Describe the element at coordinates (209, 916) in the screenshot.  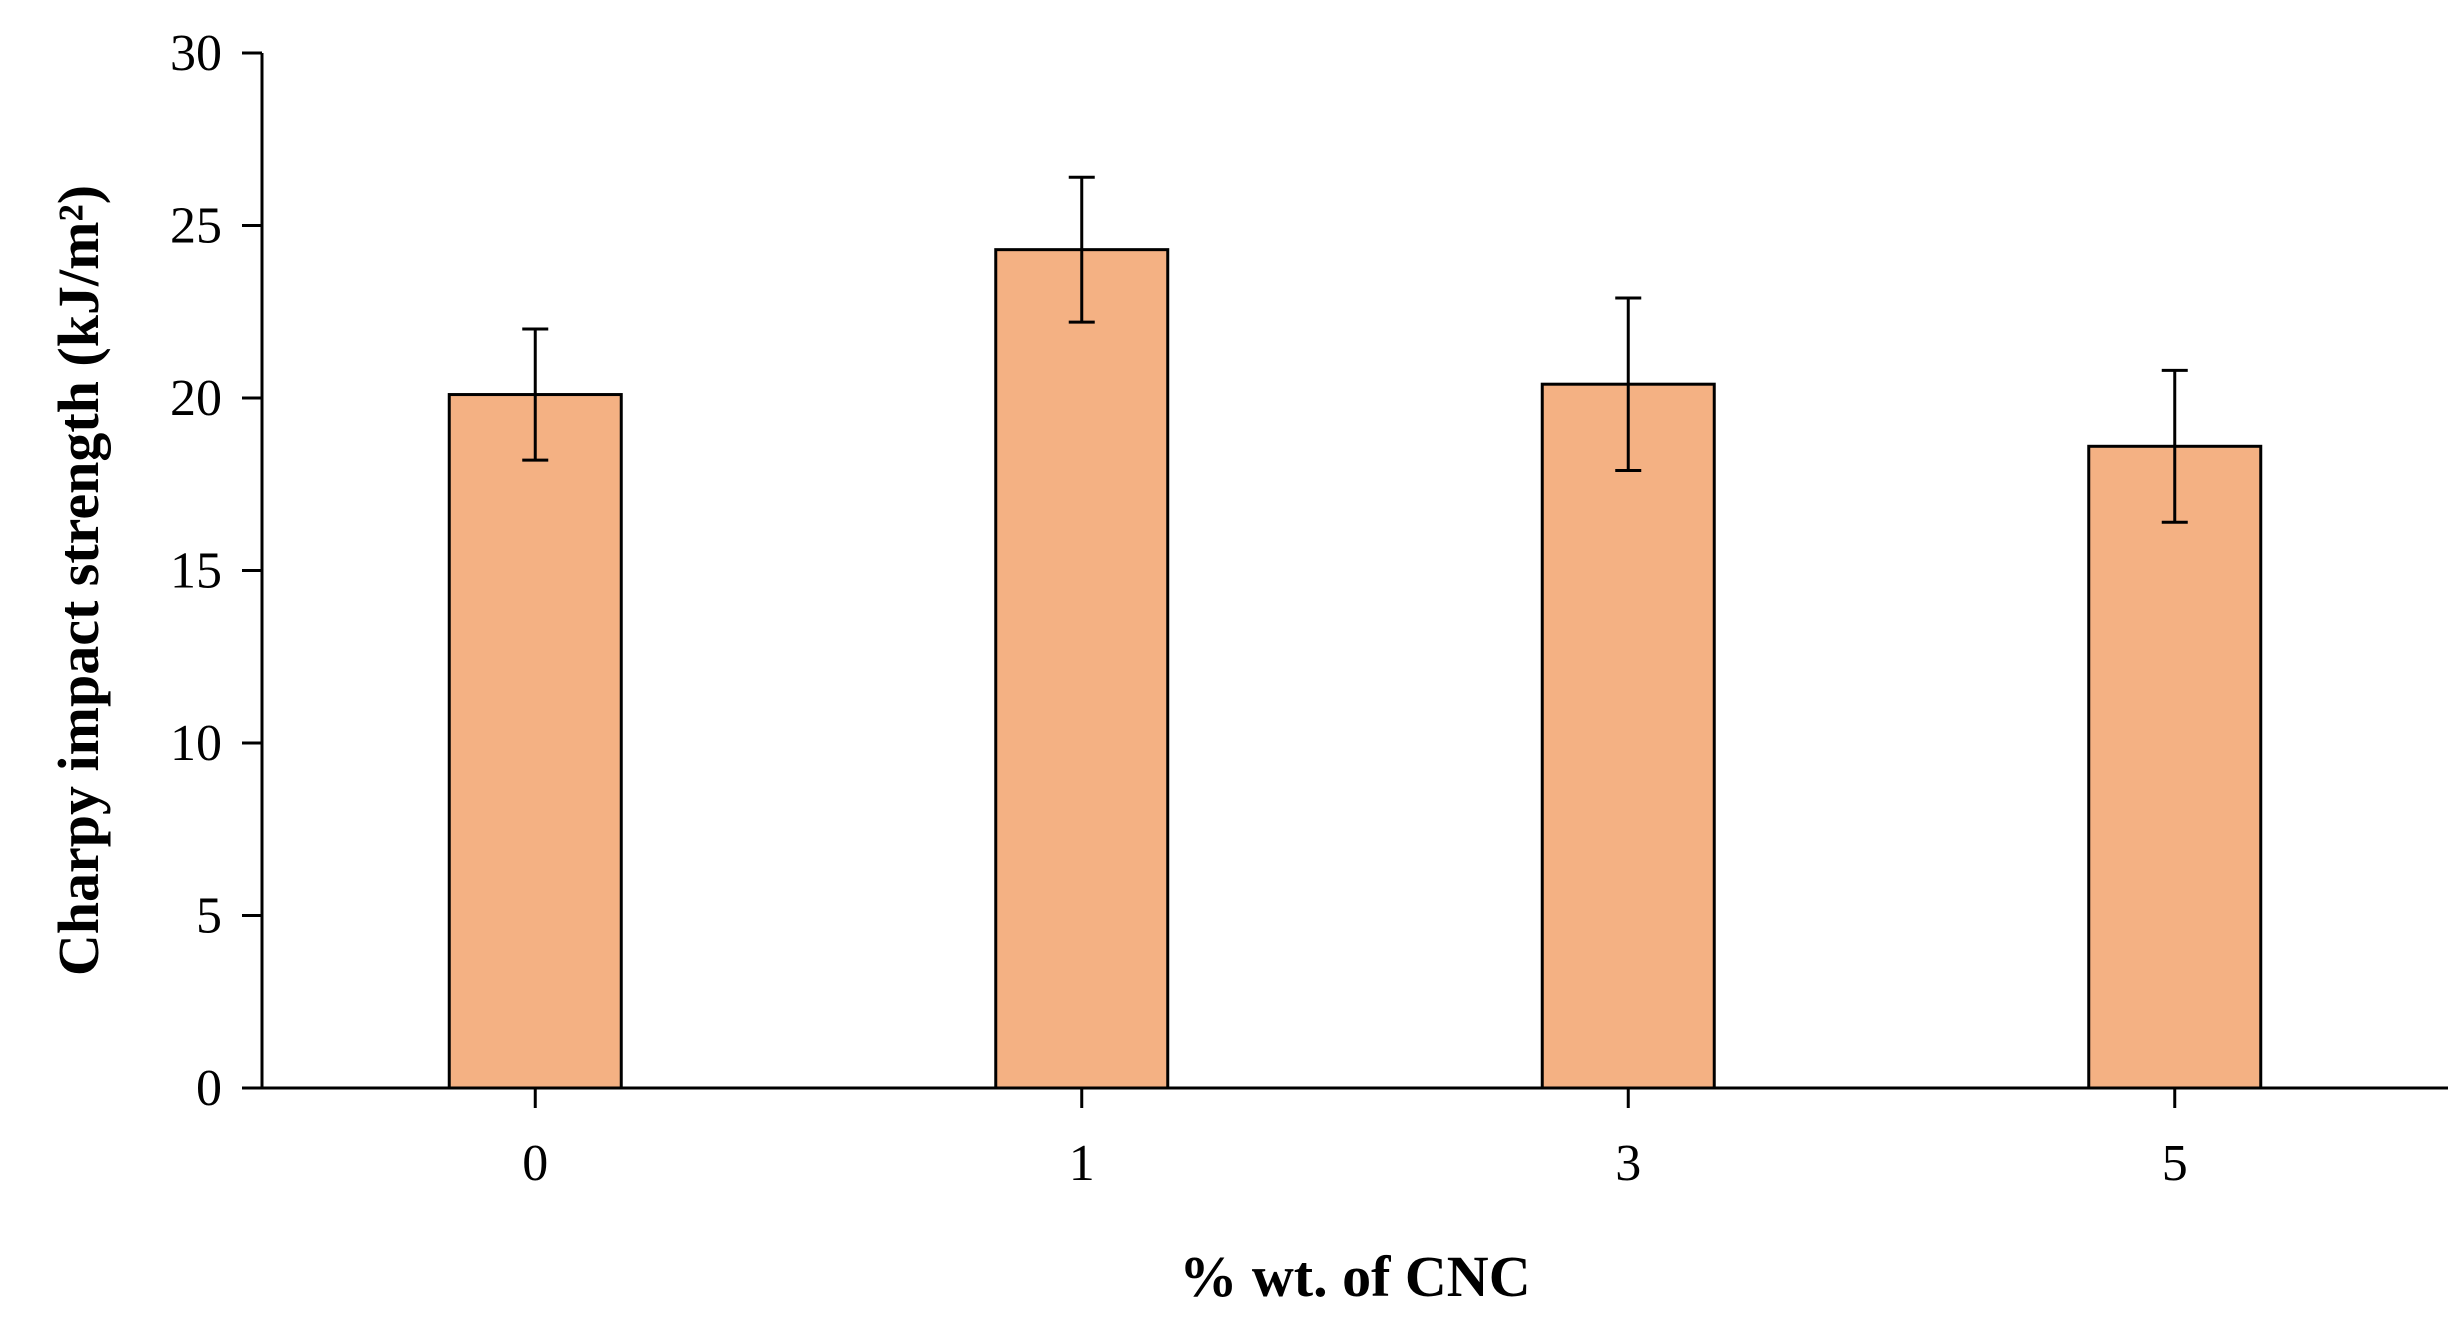
I see `y-tick-label-1: 5` at that location.